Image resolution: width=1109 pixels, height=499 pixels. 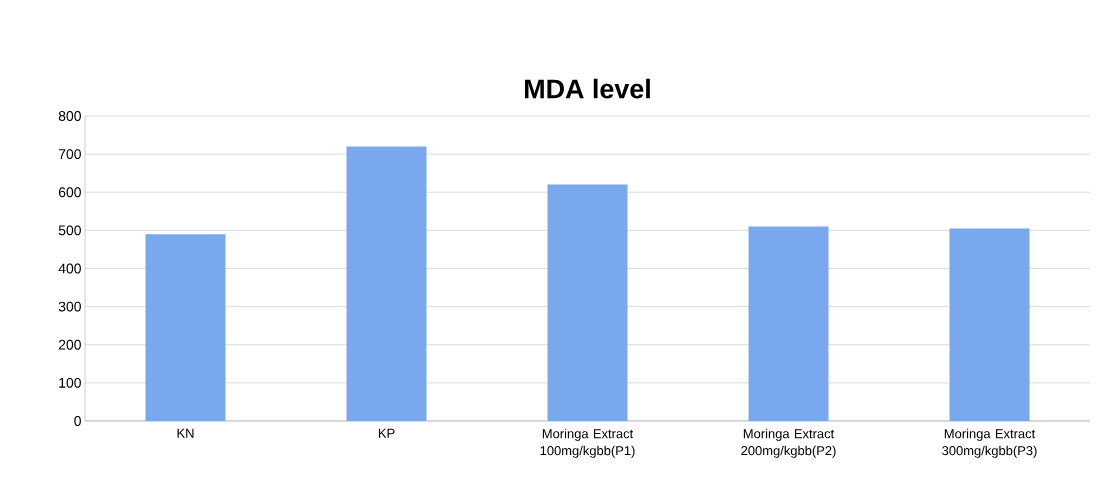 What do you see at coordinates (587, 443) in the screenshot?
I see `x-tick-label: Moringa Extract 100mg/kgbb(P1)` at bounding box center [587, 443].